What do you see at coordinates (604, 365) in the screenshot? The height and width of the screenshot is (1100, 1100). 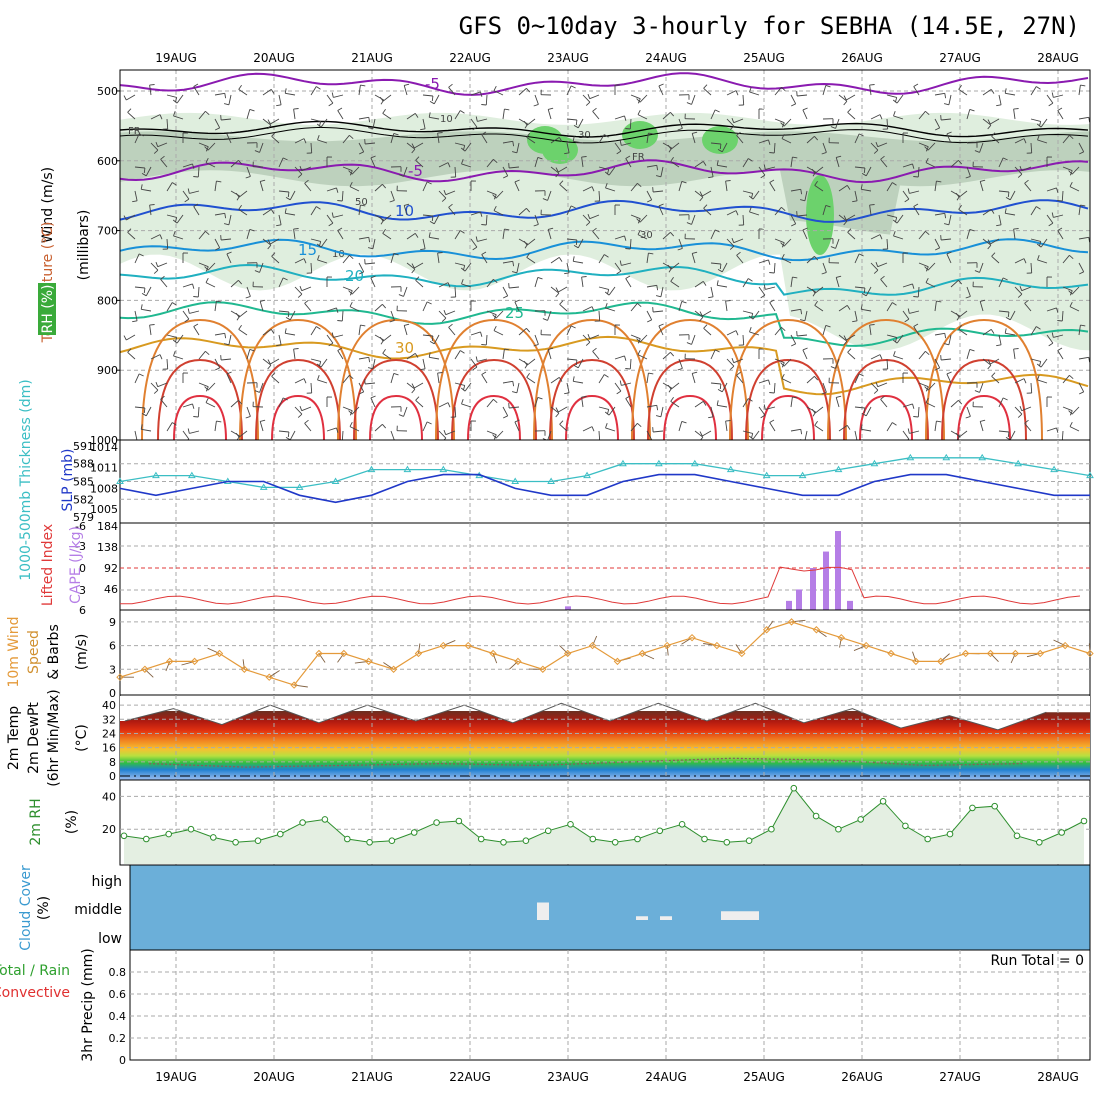 I see `isotherm-line` at bounding box center [604, 365].